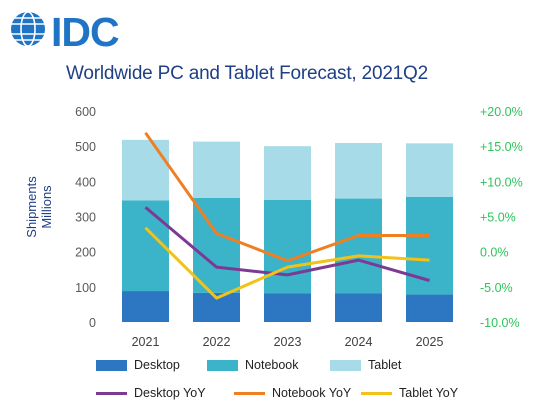 Image resolution: width=535 pixels, height=417 pixels. I want to click on bar-tablet-2022, so click(216, 169).